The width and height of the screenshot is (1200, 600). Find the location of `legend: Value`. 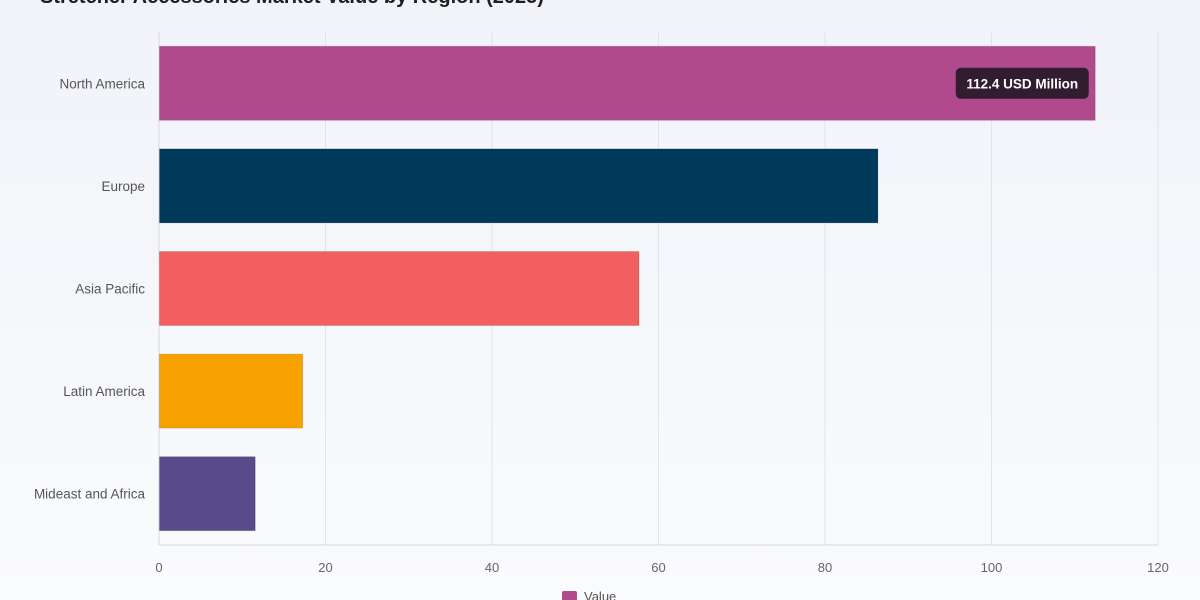

legend: Value is located at coordinates (589, 594).